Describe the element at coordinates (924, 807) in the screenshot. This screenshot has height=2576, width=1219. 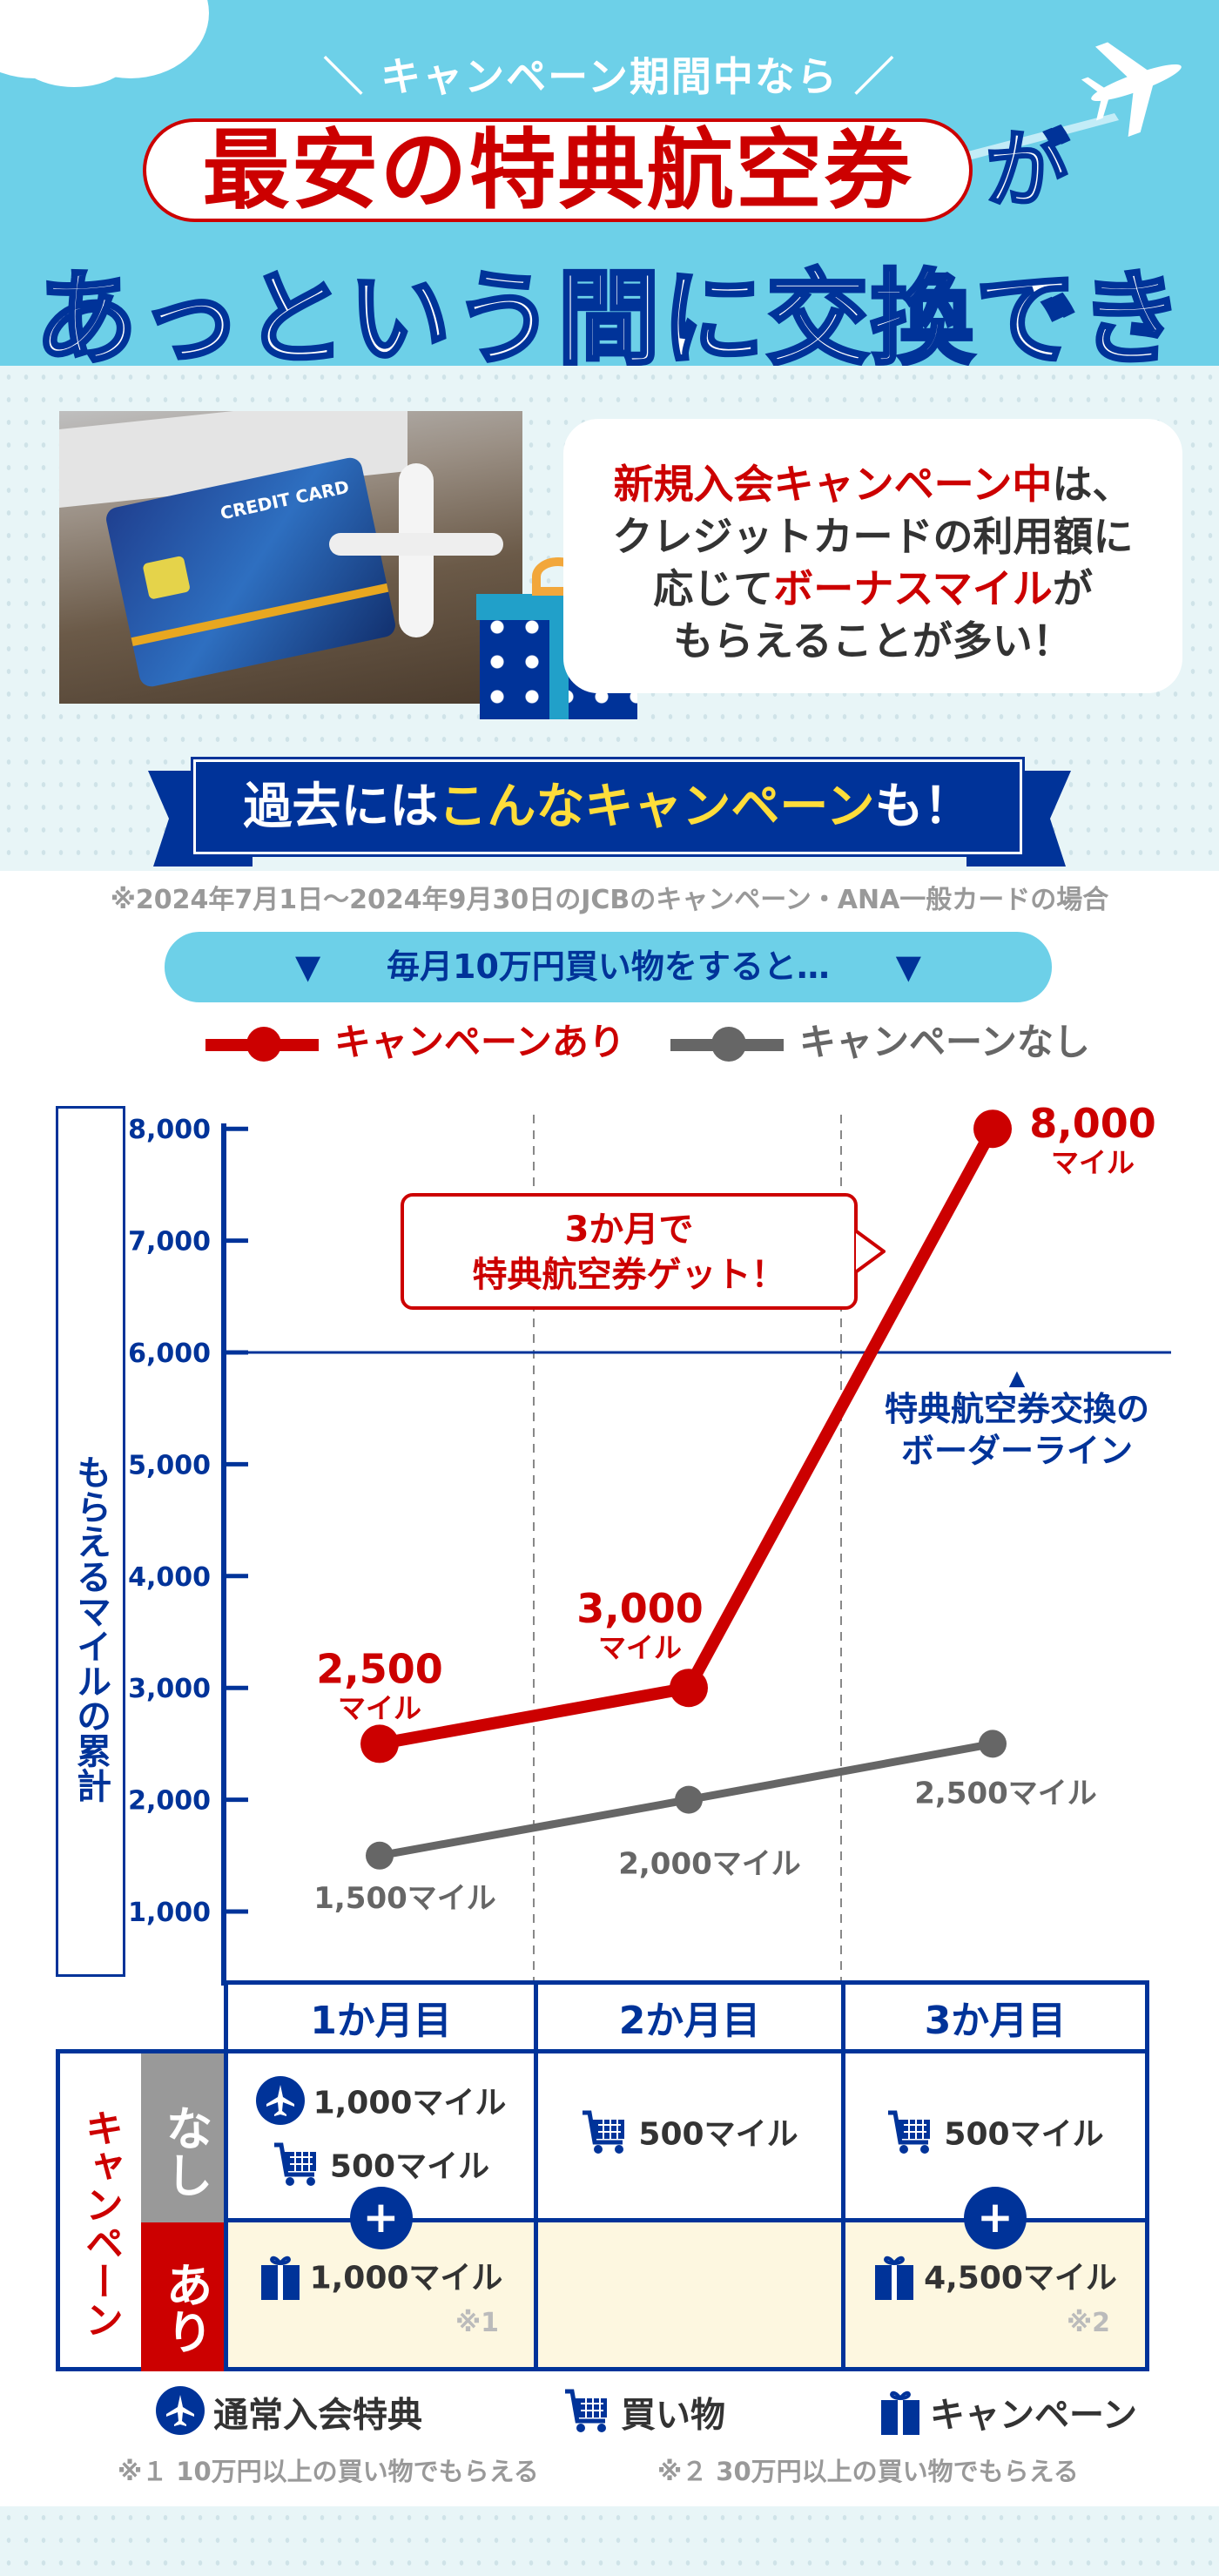
I see `banner-text: も！` at that location.